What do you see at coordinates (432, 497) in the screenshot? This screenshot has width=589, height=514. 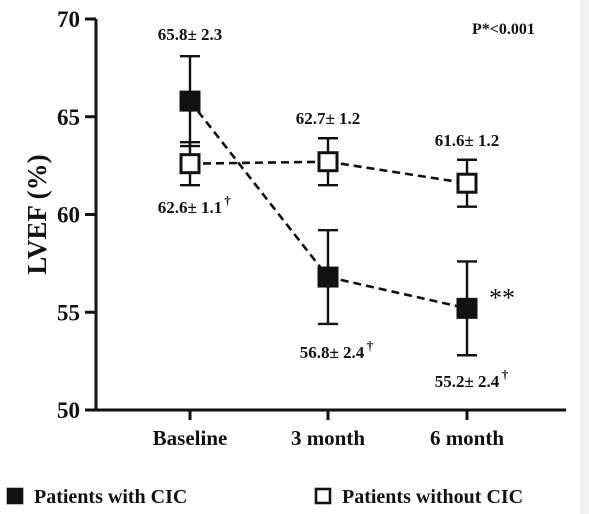 I see `legend-label-no-cic: Patients without CIC` at bounding box center [432, 497].